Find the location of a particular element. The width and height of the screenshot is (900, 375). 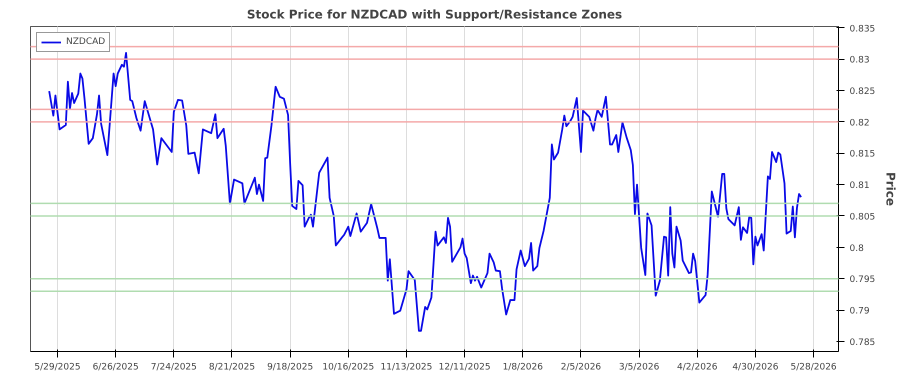

y-tick-label: 0.815 is located at coordinates (863, 155).